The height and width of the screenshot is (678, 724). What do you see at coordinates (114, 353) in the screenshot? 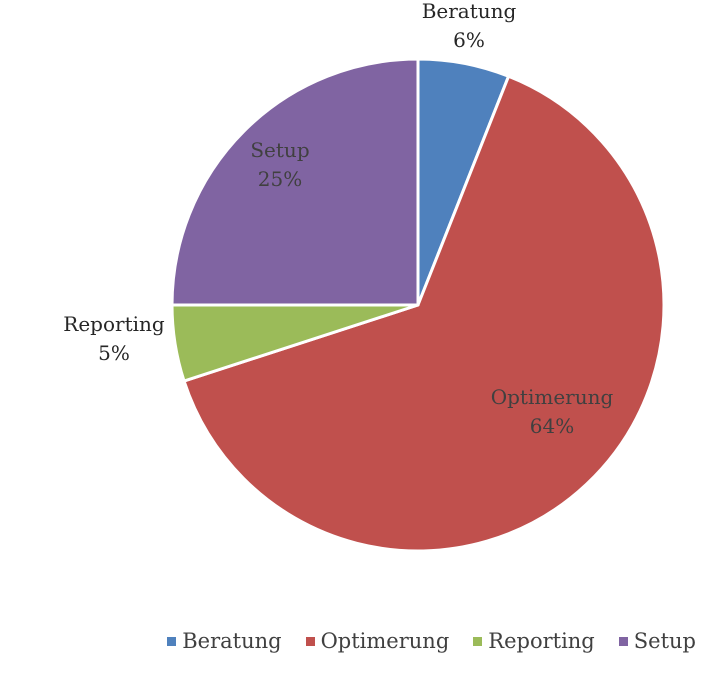
I see `data-label-percent-reporting: 5%` at bounding box center [114, 353].